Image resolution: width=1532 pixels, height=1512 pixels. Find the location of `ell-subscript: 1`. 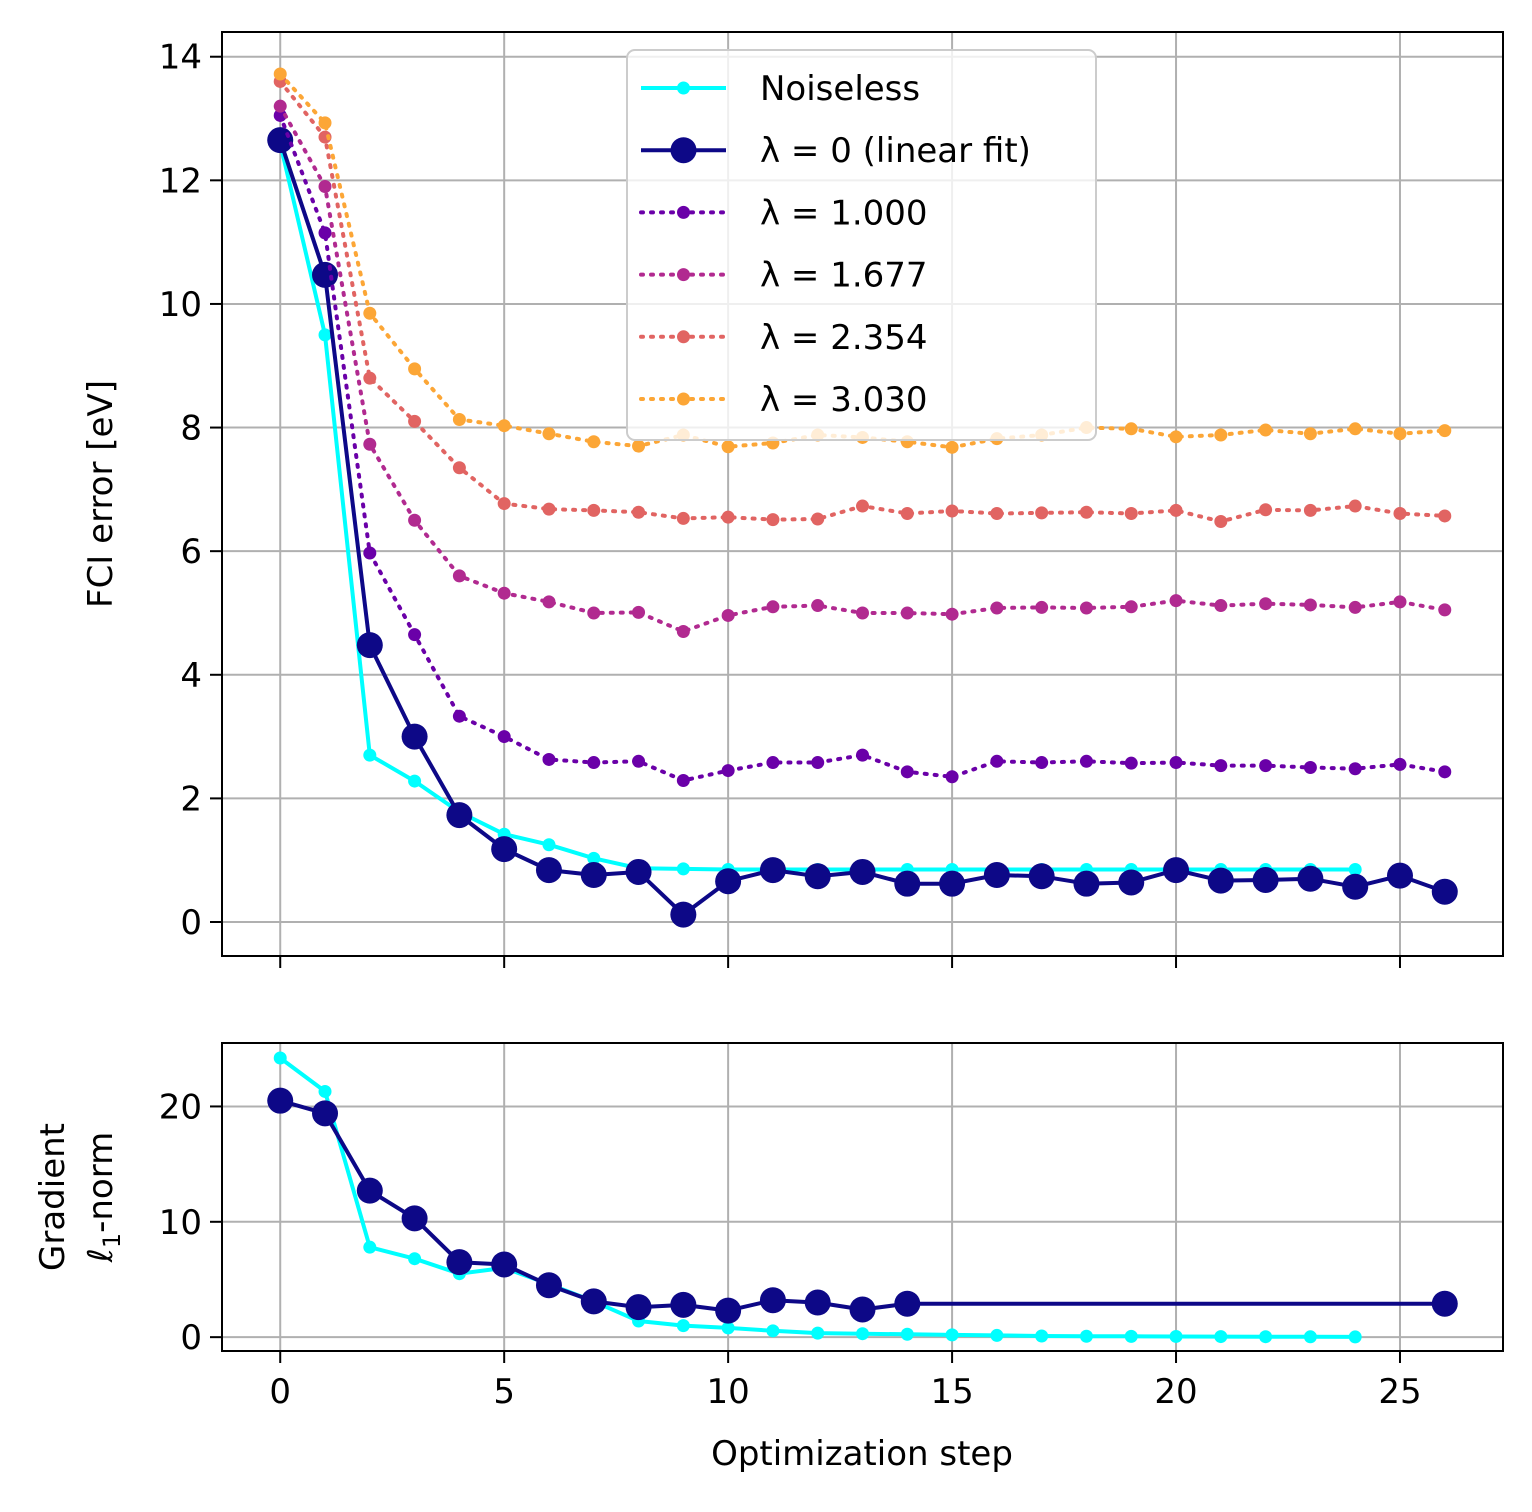

ell-subscript: 1 is located at coordinates (112, 1240).